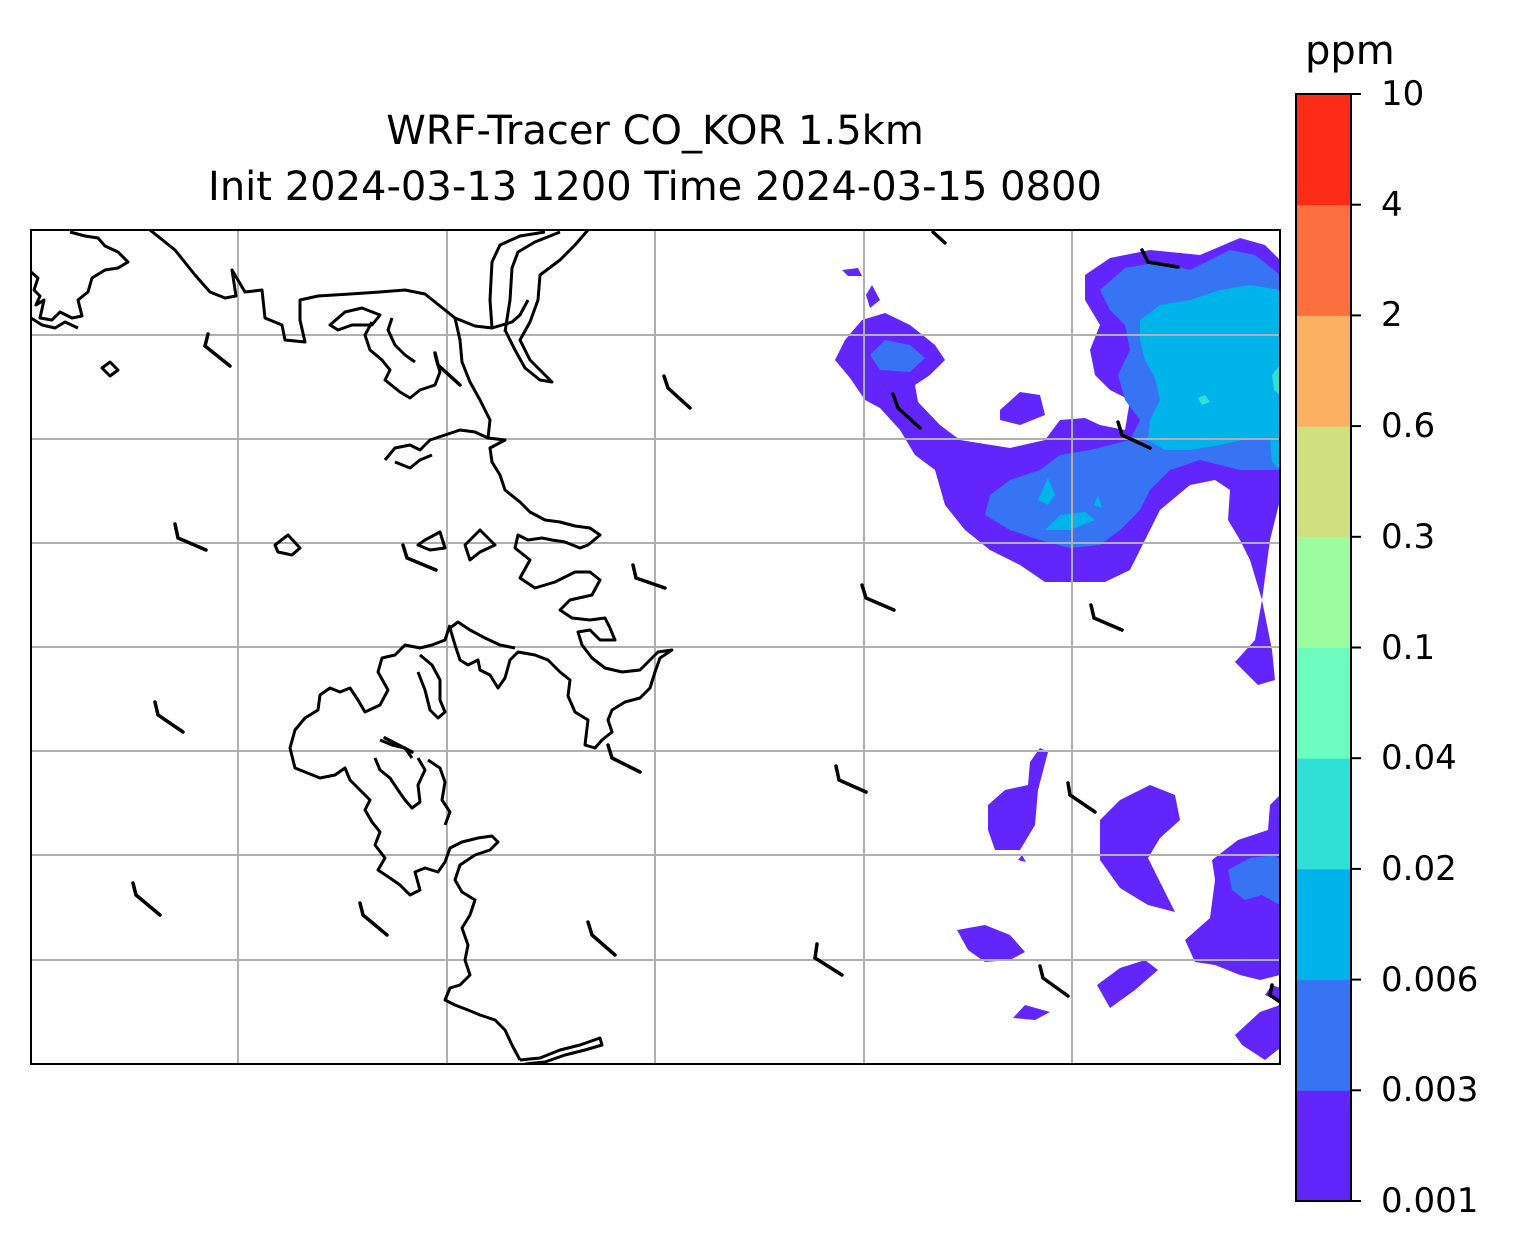  I want to click on colorbar-segment-0.001-0.003, so click(1323, 1146).